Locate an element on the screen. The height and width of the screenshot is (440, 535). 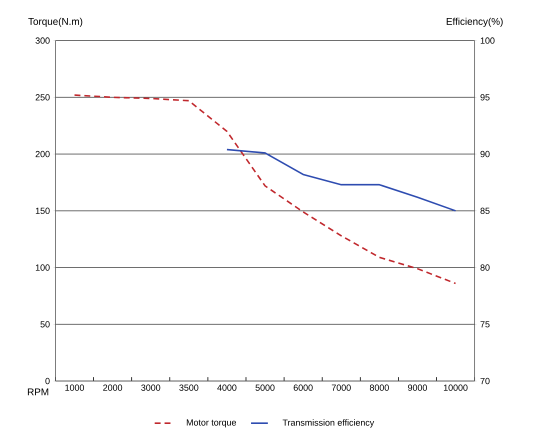
x-tick-label: 3500 is located at coordinates (188, 387).